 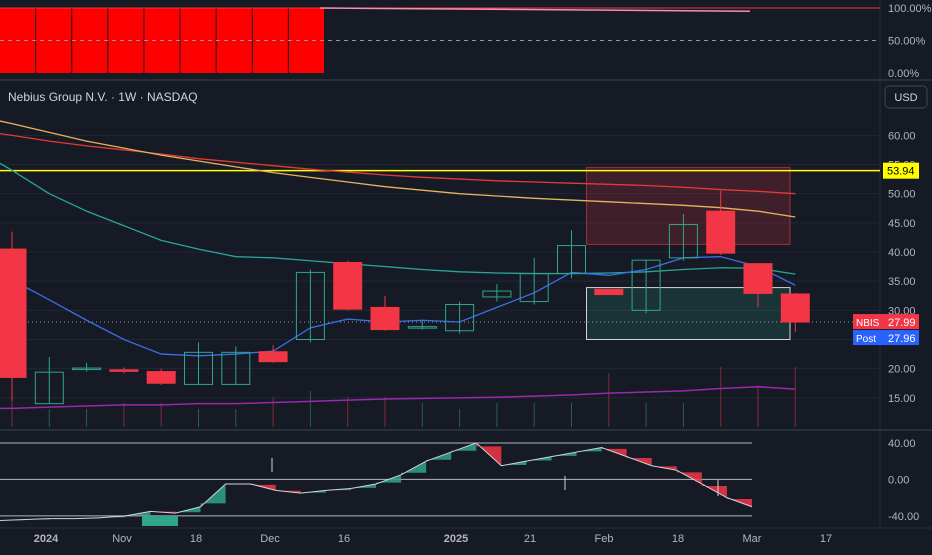 I want to click on post-name-label: Post, so click(x=866, y=339).